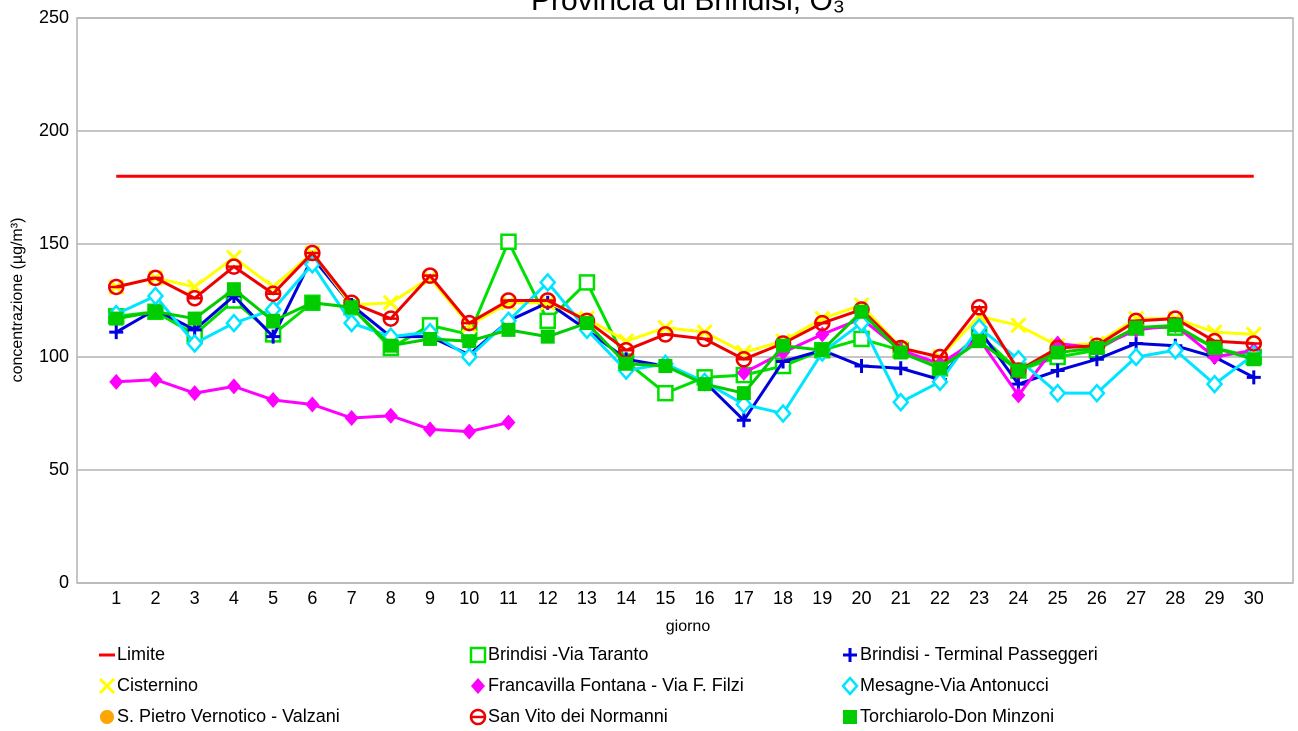 The height and width of the screenshot is (731, 1298). What do you see at coordinates (469, 598) in the screenshot?
I see `x-tick-label: 10` at bounding box center [469, 598].